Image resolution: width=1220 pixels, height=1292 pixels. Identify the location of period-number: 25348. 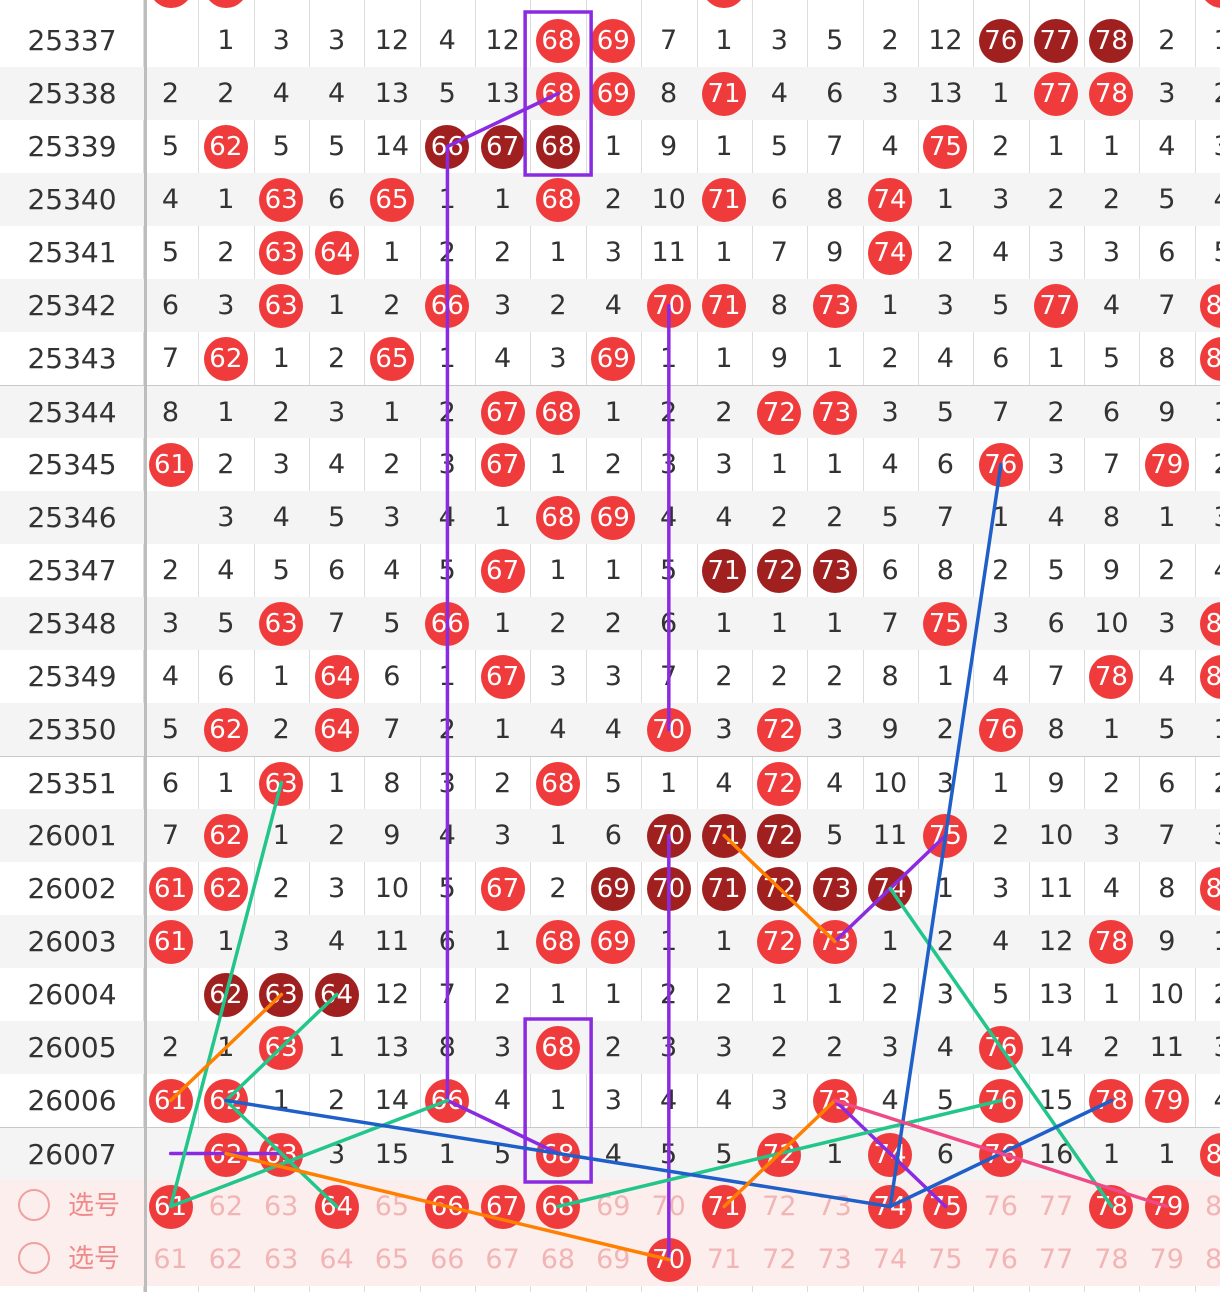
(72, 623).